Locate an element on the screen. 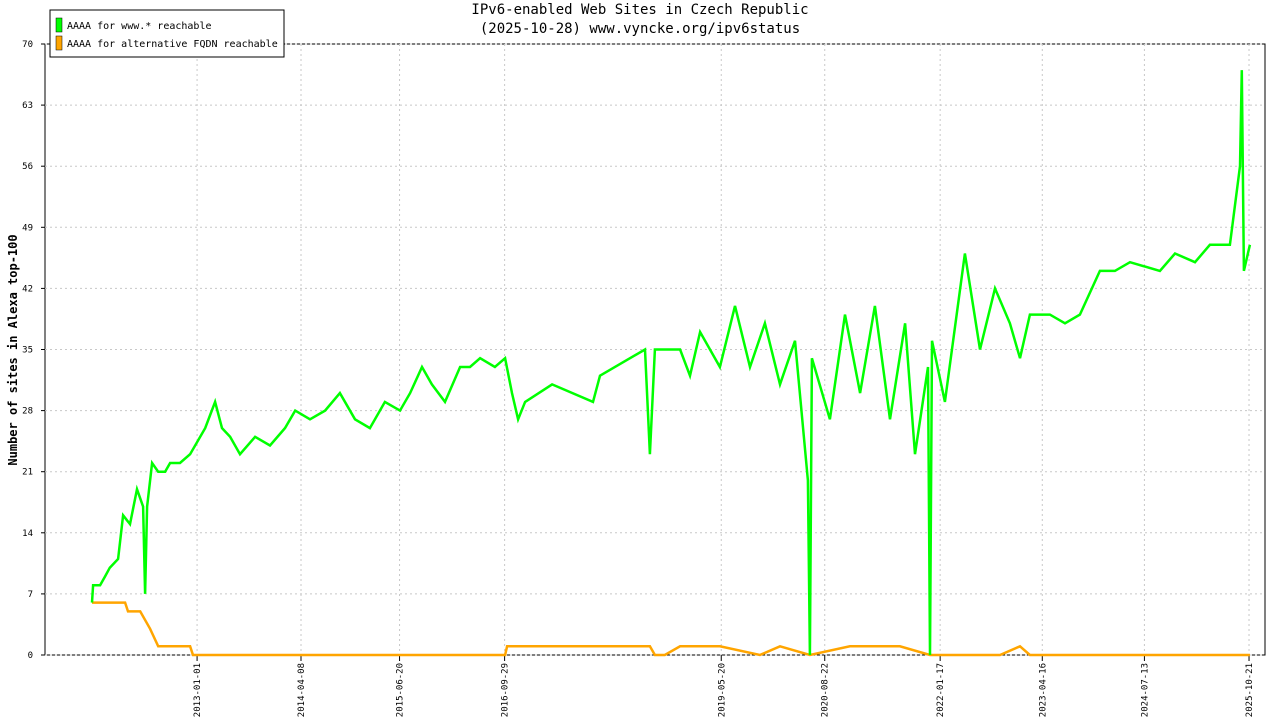 The width and height of the screenshot is (1280, 720). x-tick-label: 2023-04-16 is located at coordinates (1043, 690).